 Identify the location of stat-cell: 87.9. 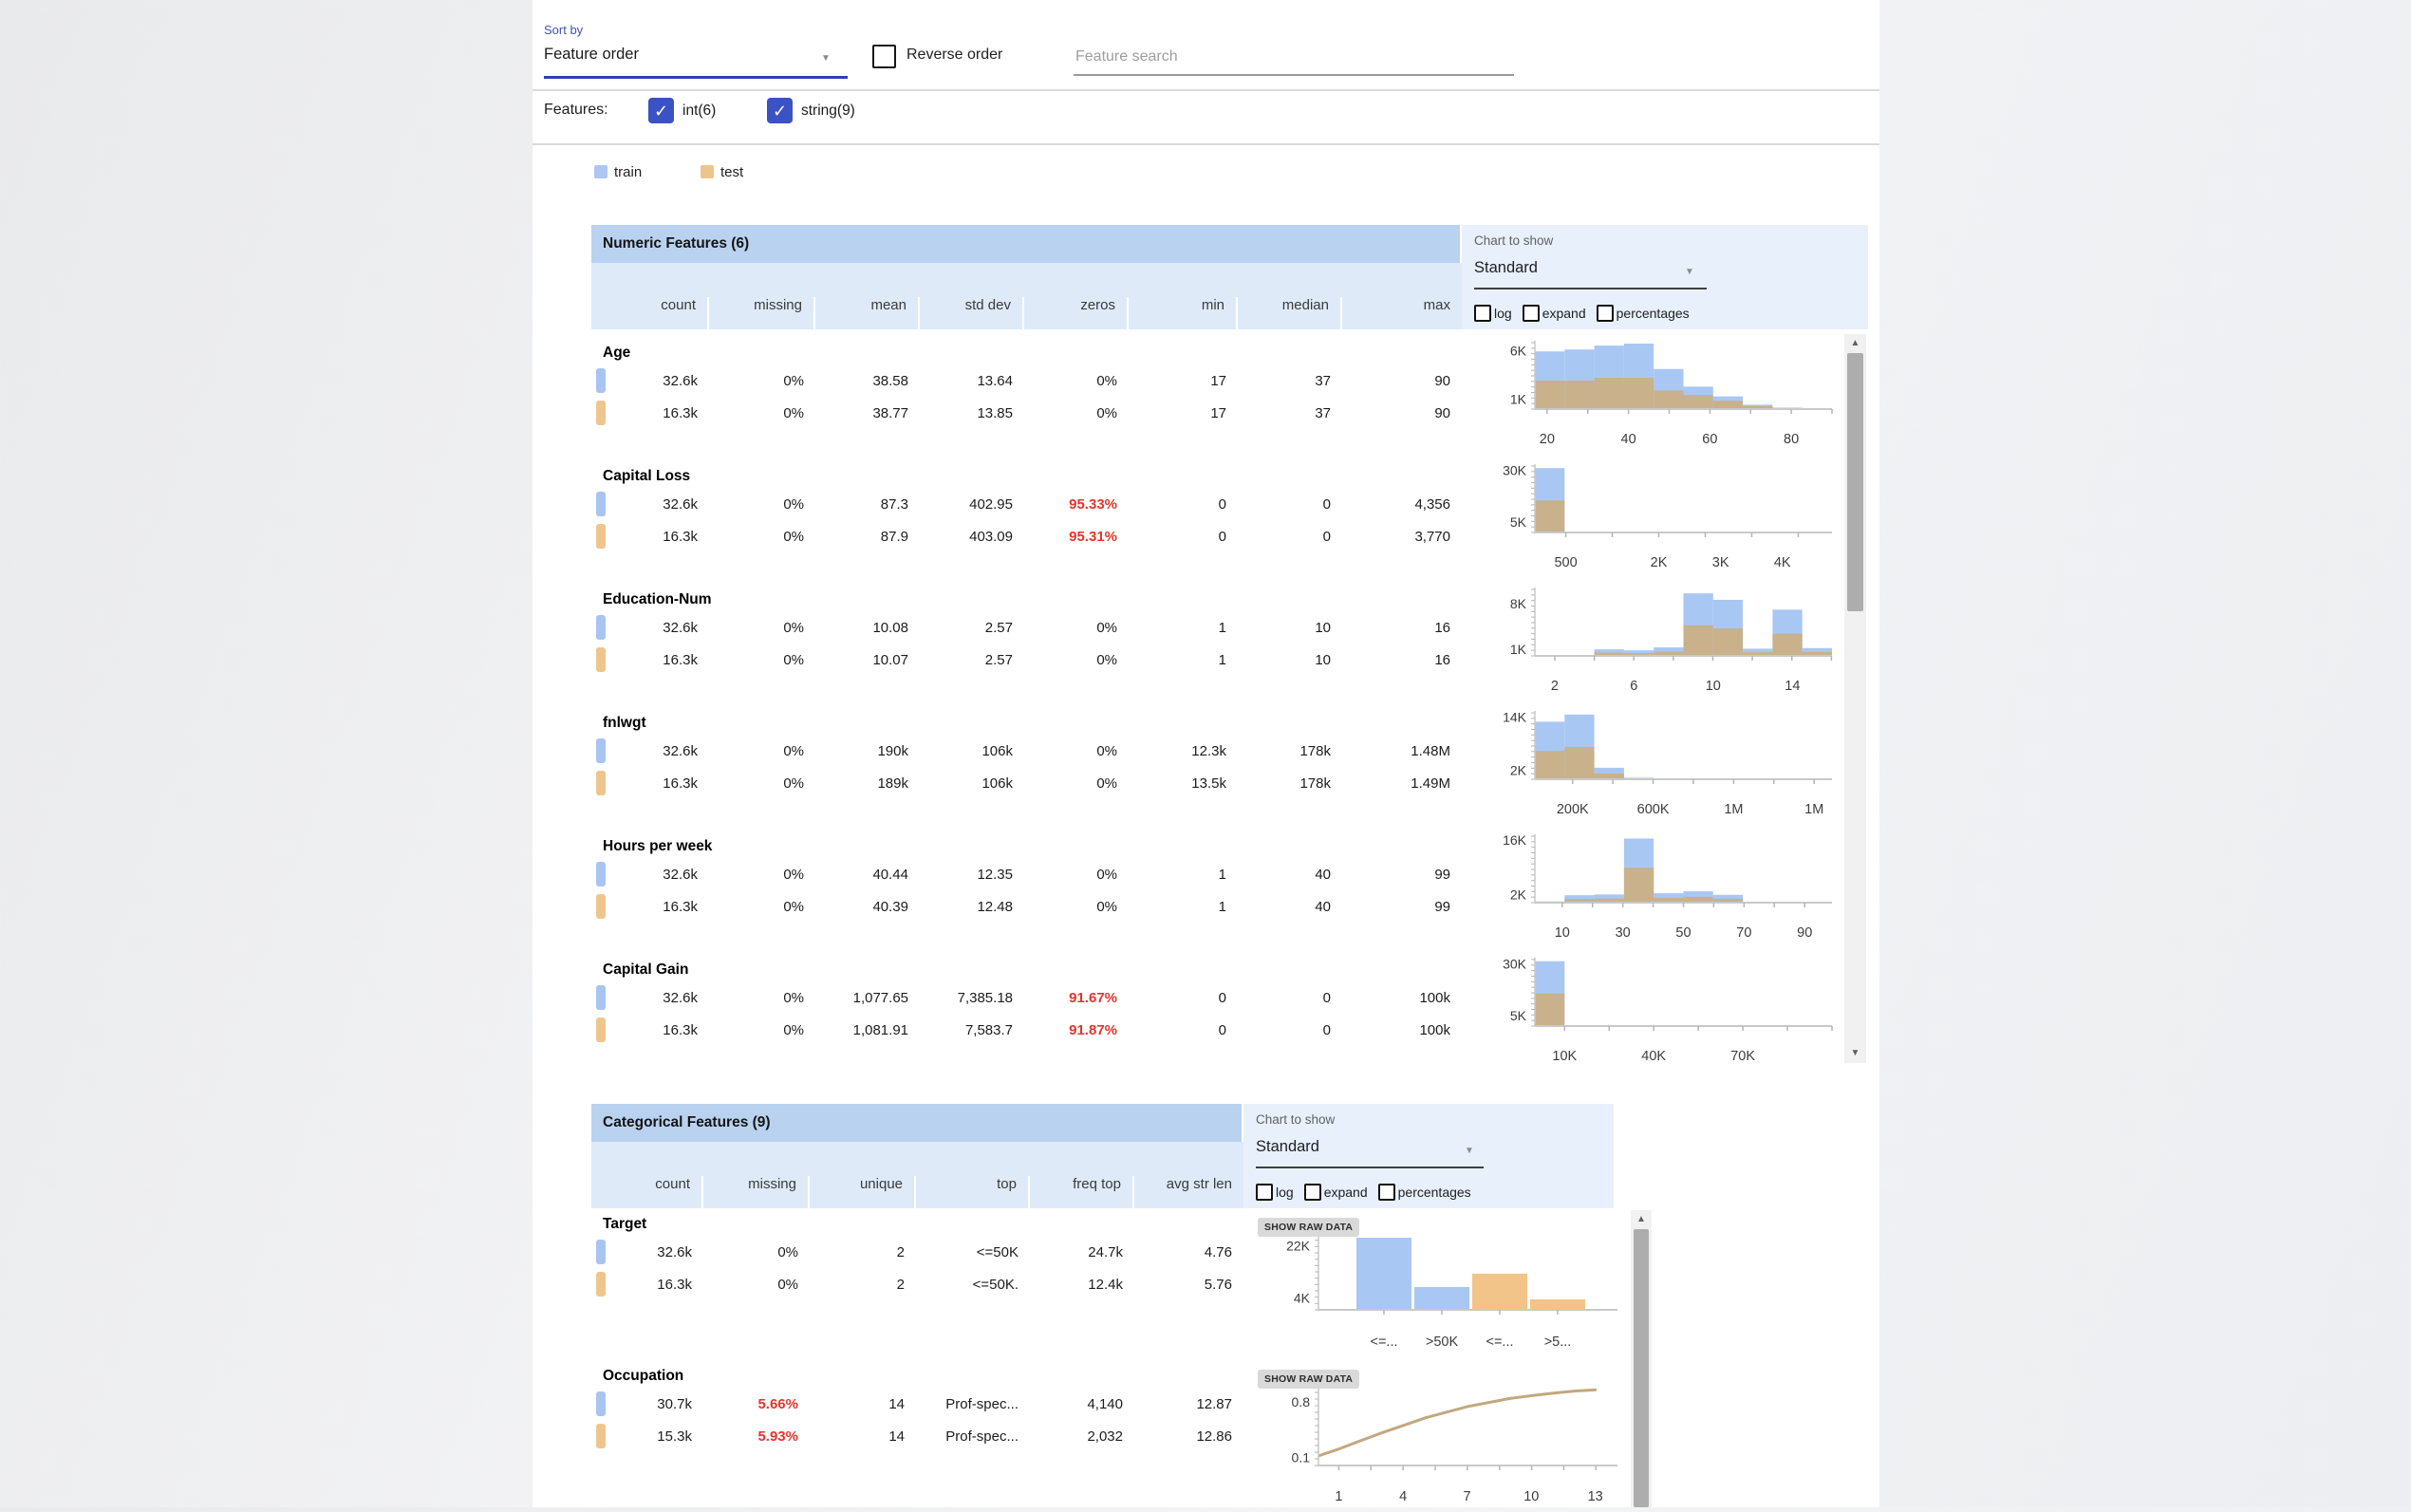
(867, 537).